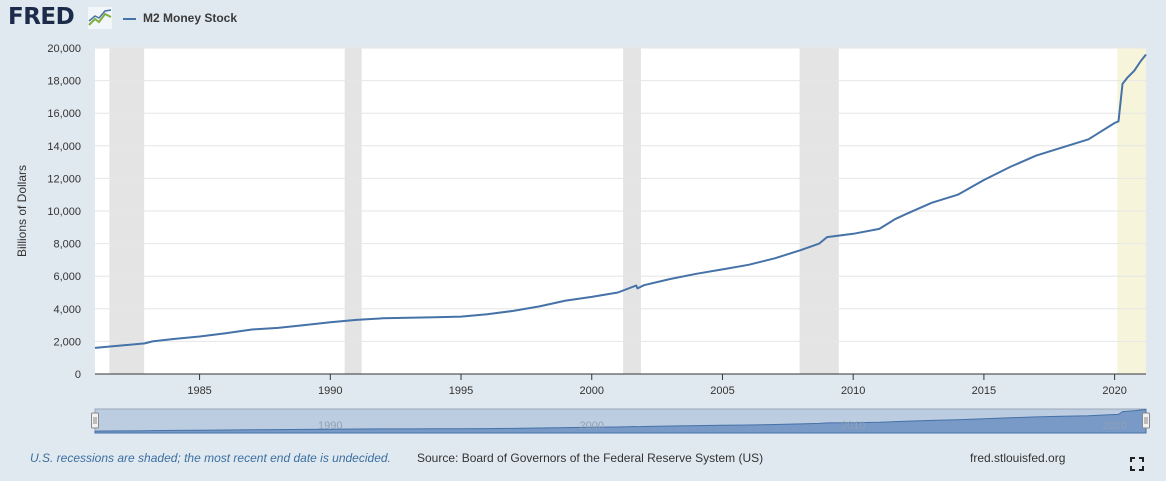 This screenshot has width=1166, height=481. What do you see at coordinates (190, 18) in the screenshot?
I see `legend-series-label: M2 Money Stock` at bounding box center [190, 18].